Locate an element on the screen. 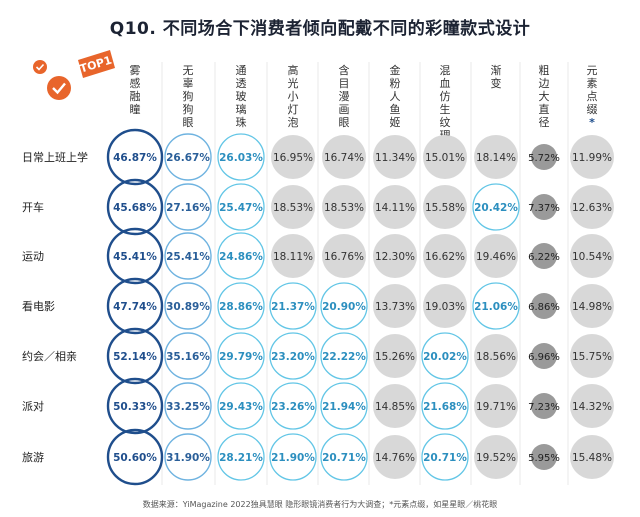  value-label: 15.58% is located at coordinates (445, 208).